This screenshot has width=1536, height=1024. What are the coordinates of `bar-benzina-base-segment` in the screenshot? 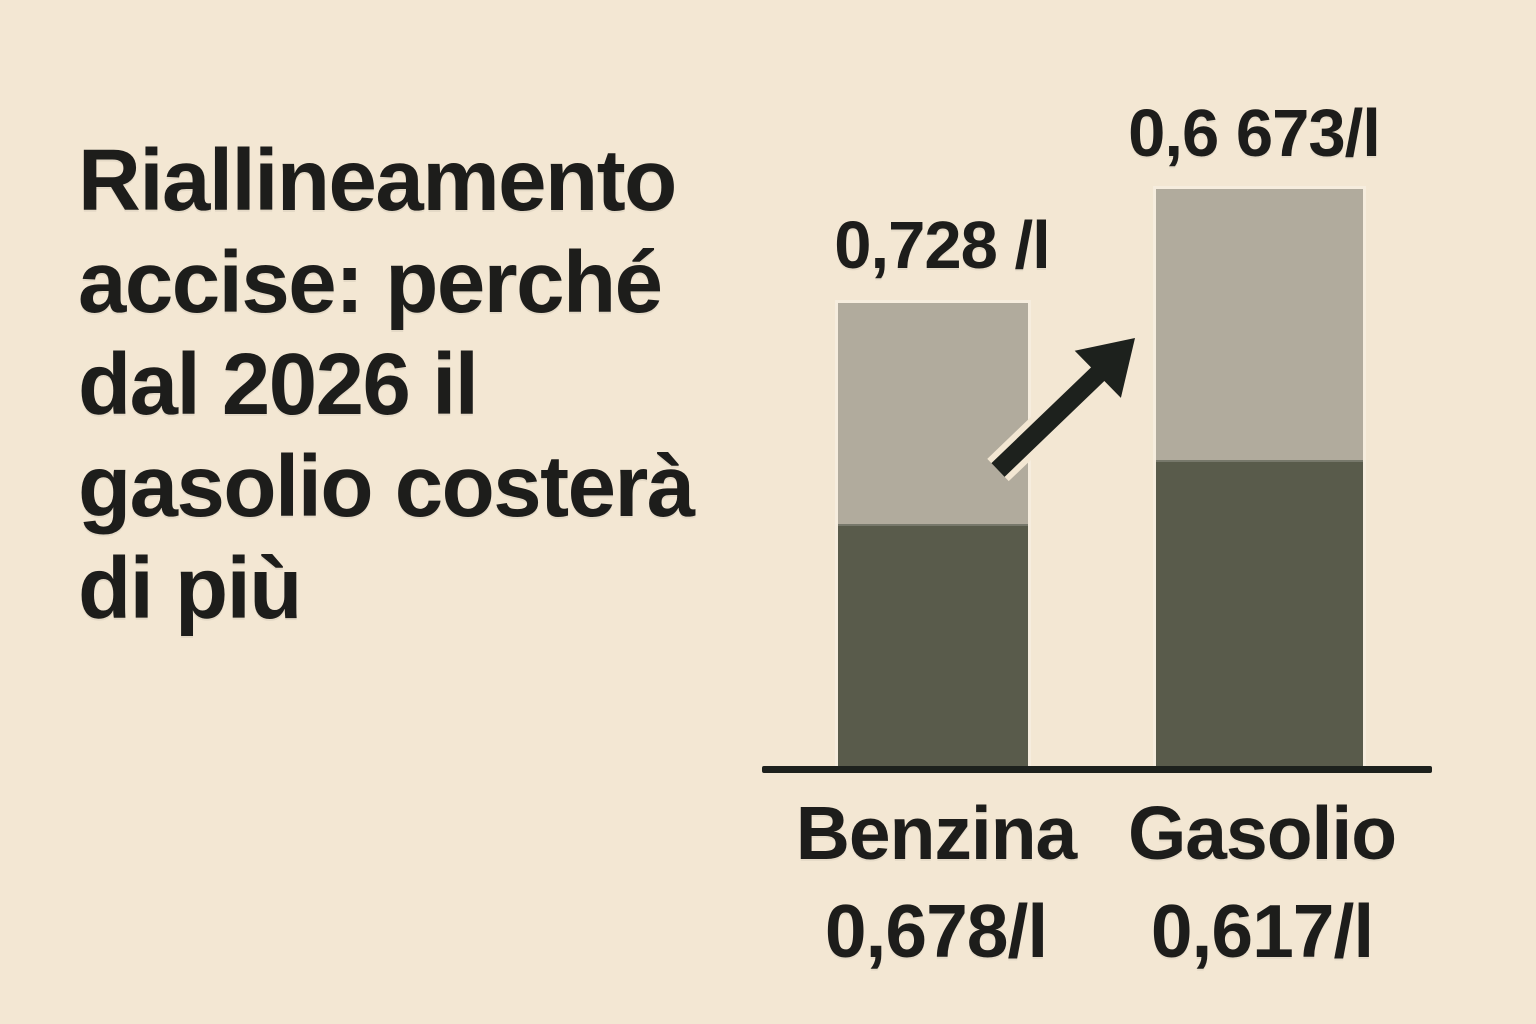 It's located at (933, 645).